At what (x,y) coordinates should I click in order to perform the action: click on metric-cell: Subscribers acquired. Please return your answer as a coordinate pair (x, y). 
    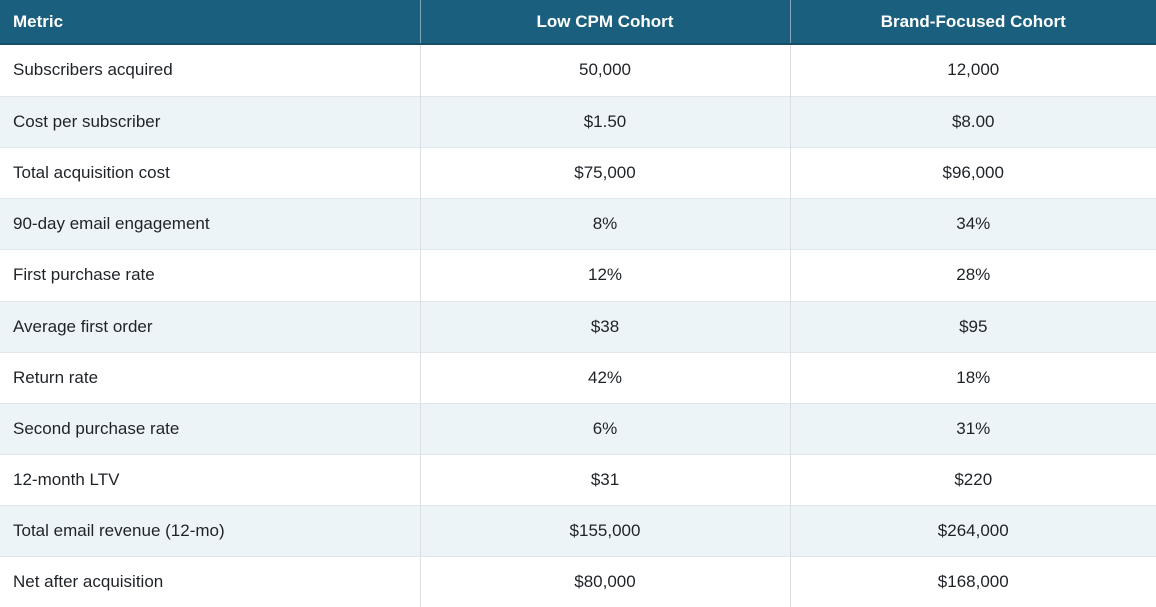
    Looking at the image, I should click on (93, 70).